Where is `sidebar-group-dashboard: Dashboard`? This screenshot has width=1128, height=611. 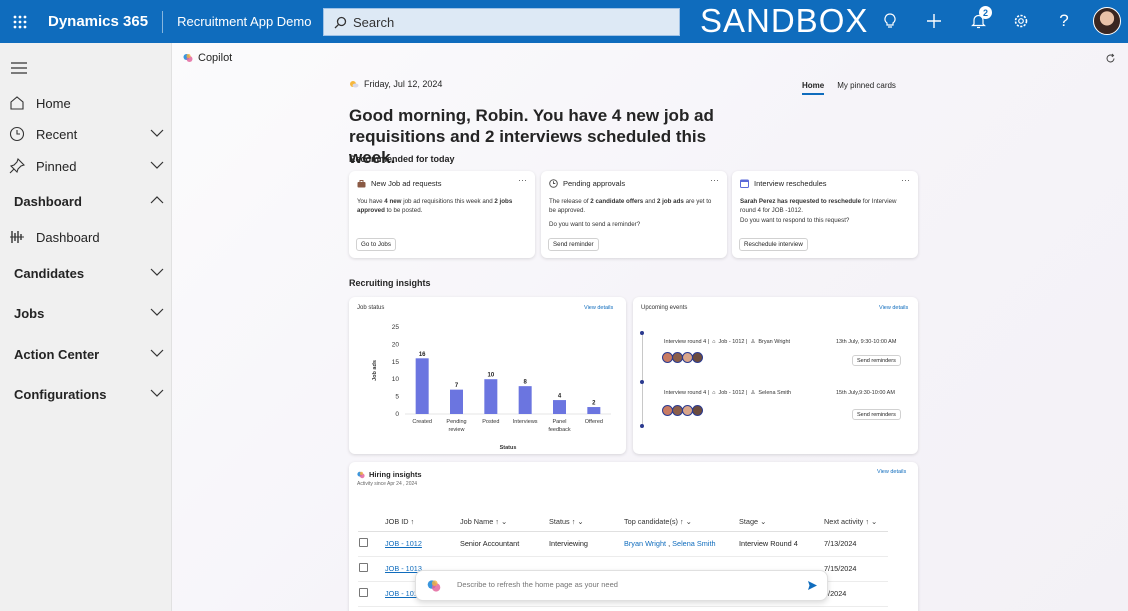
sidebar-group-dashboard: Dashboard is located at coordinates (86, 201).